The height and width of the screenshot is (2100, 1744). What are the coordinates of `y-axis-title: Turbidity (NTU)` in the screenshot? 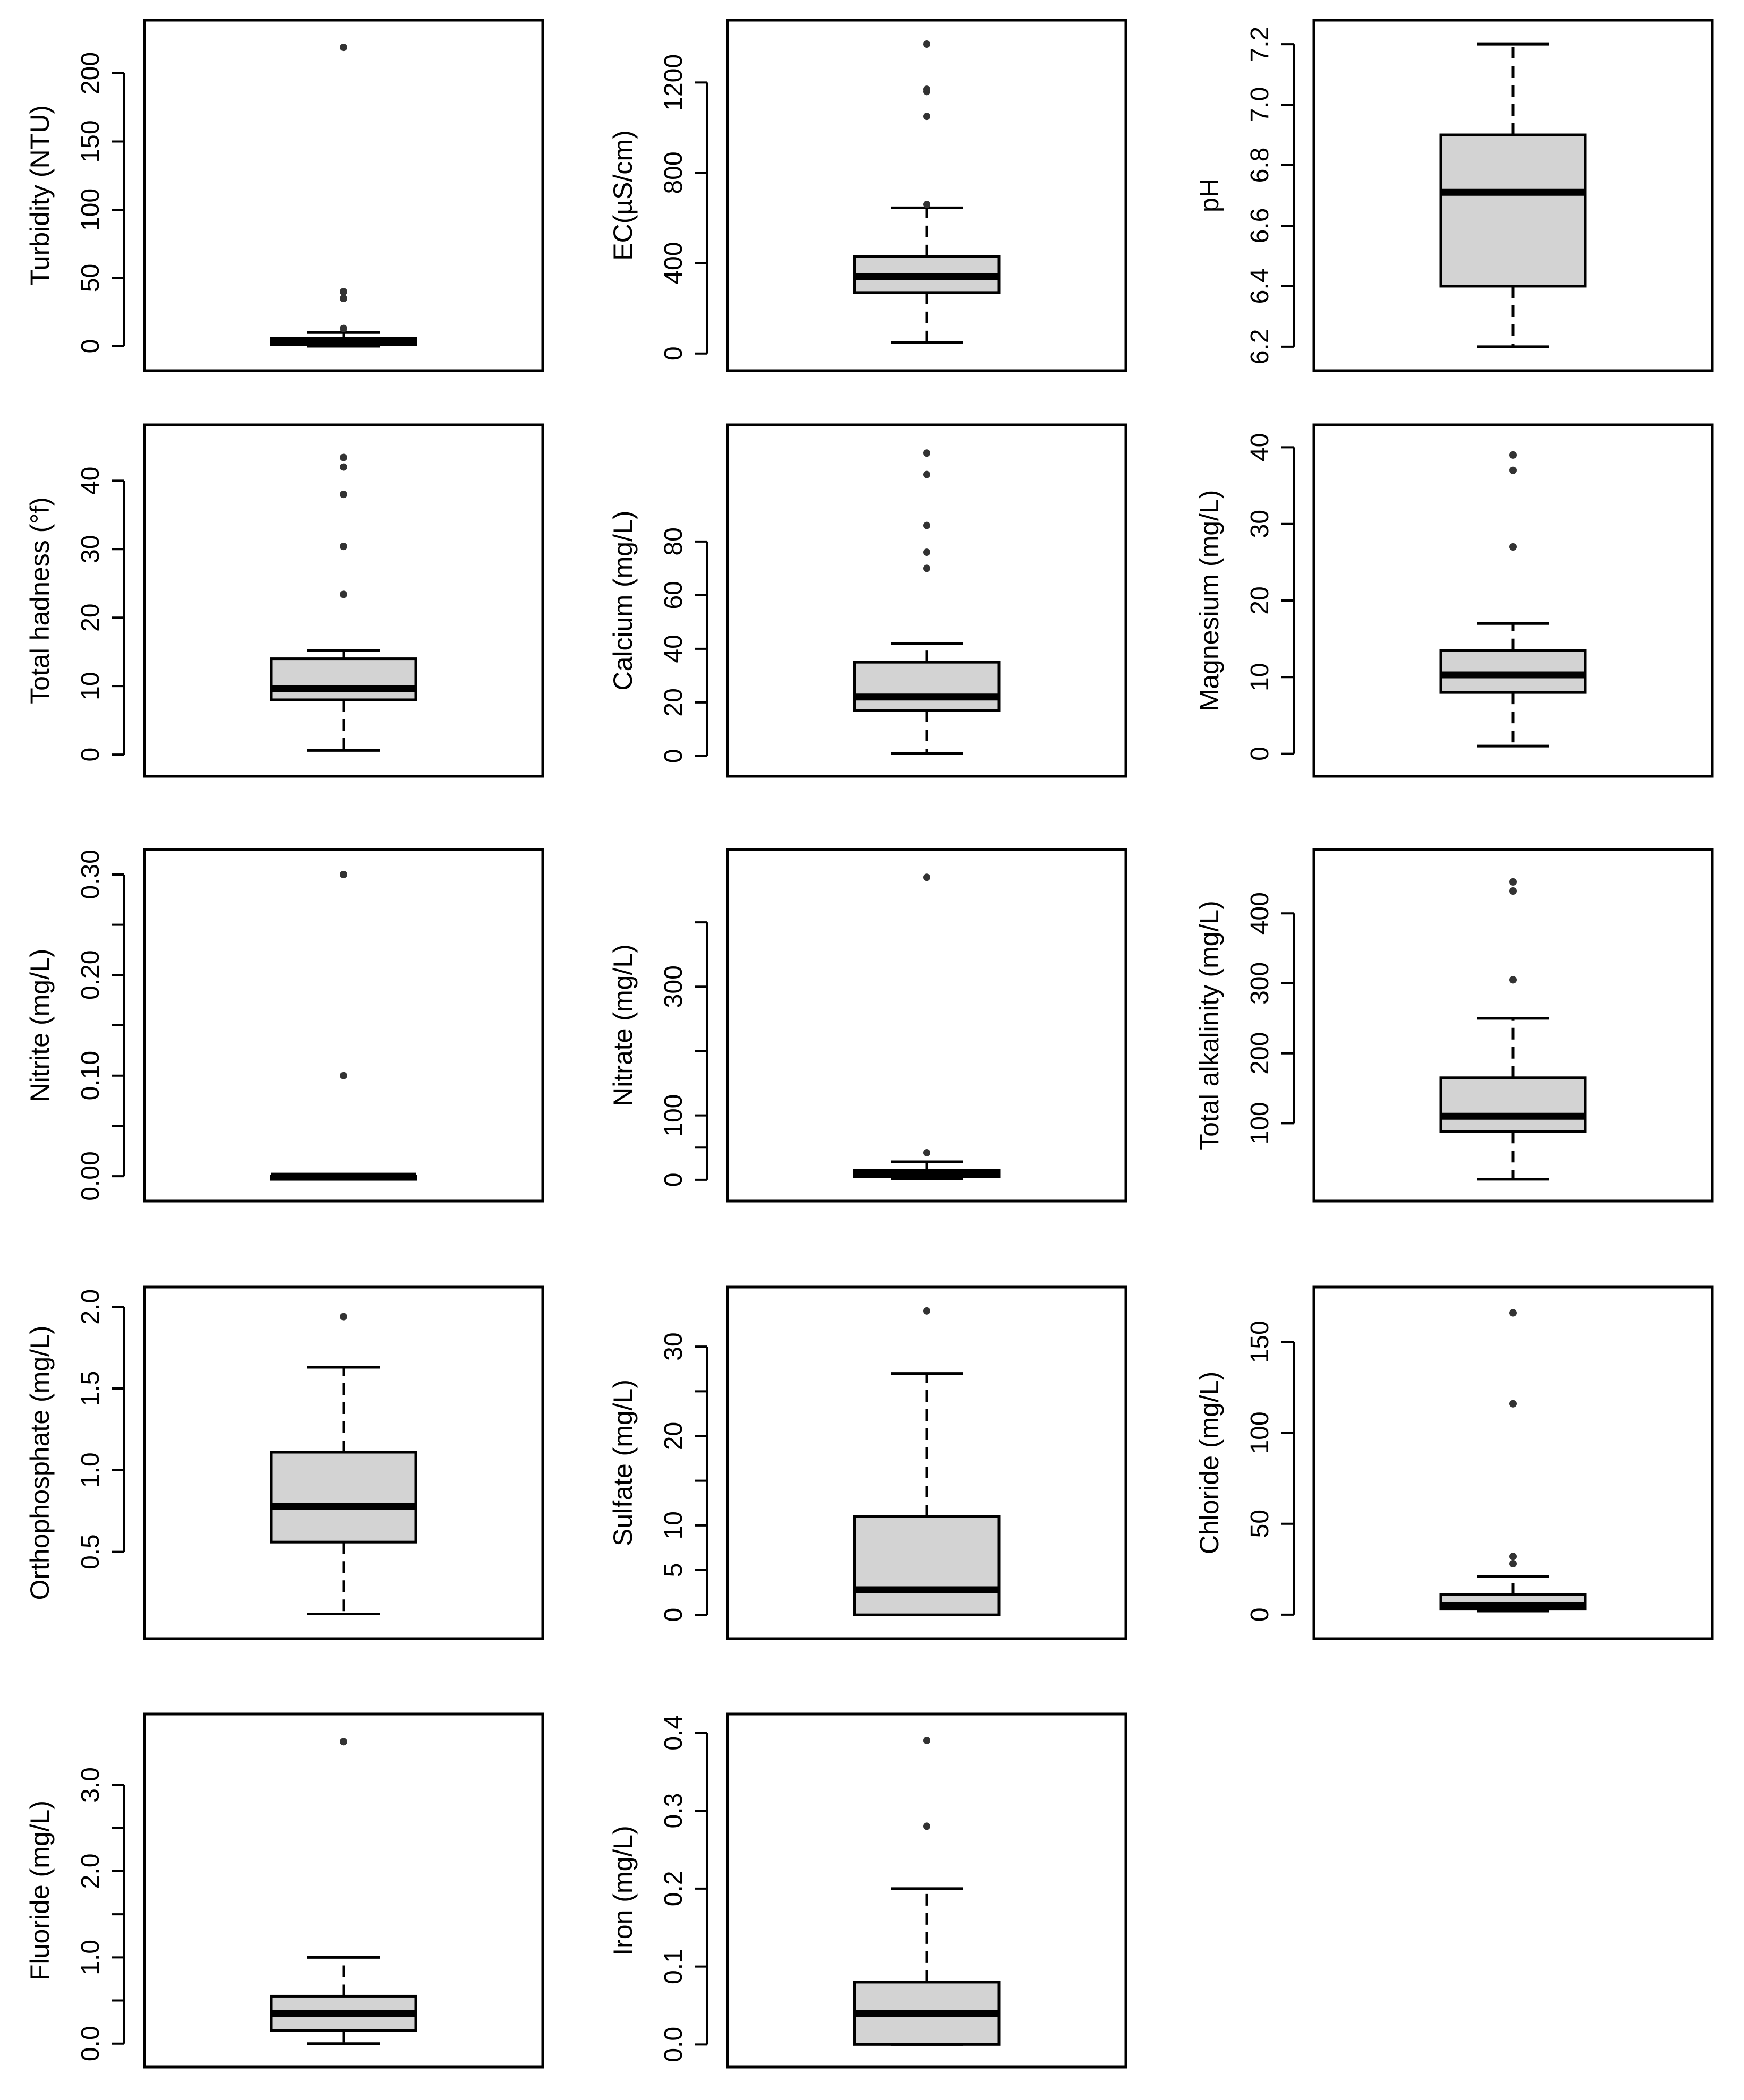 It's located at (40, 196).